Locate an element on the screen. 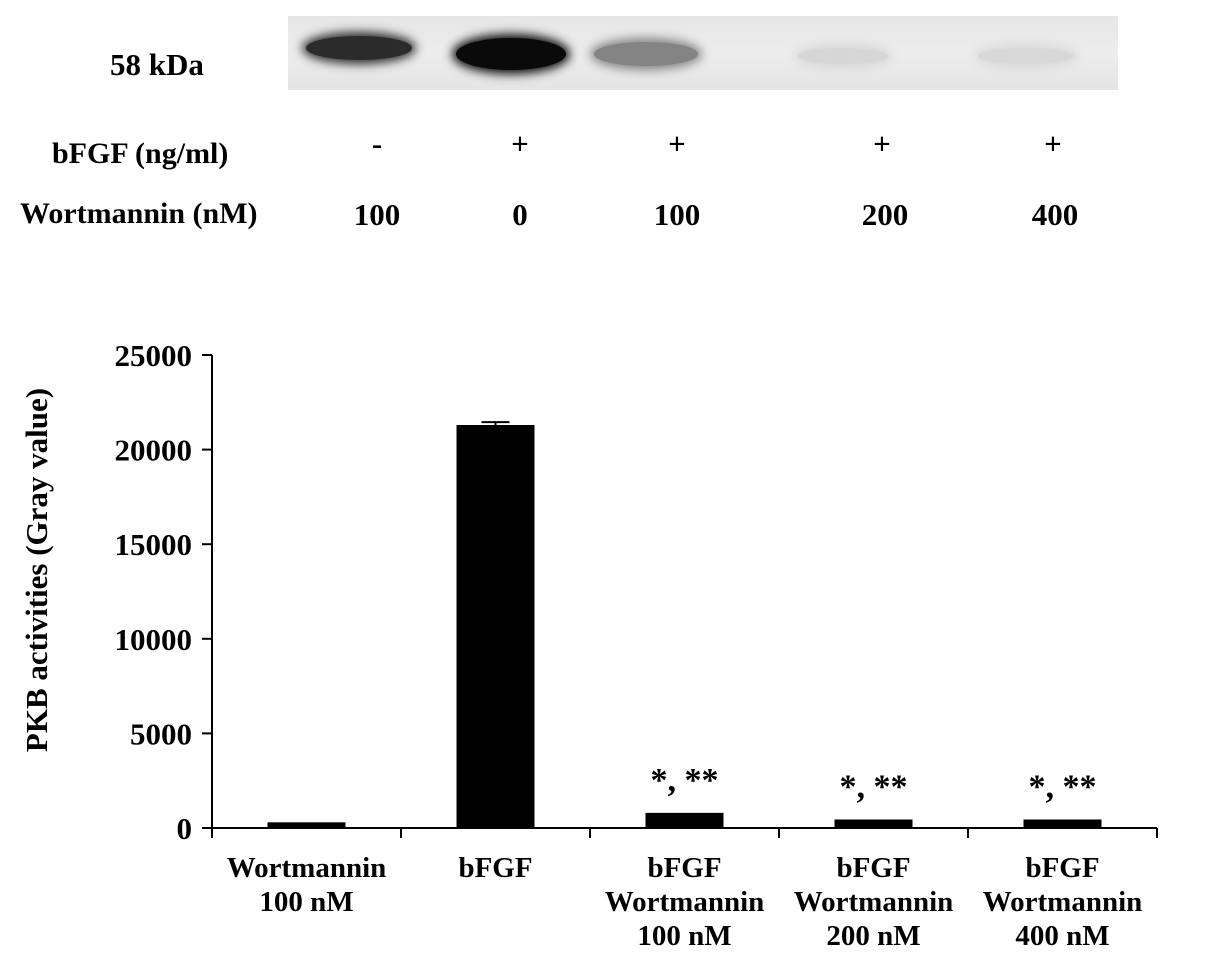  molecular-weight-label: 58 kDa is located at coordinates (157, 64).